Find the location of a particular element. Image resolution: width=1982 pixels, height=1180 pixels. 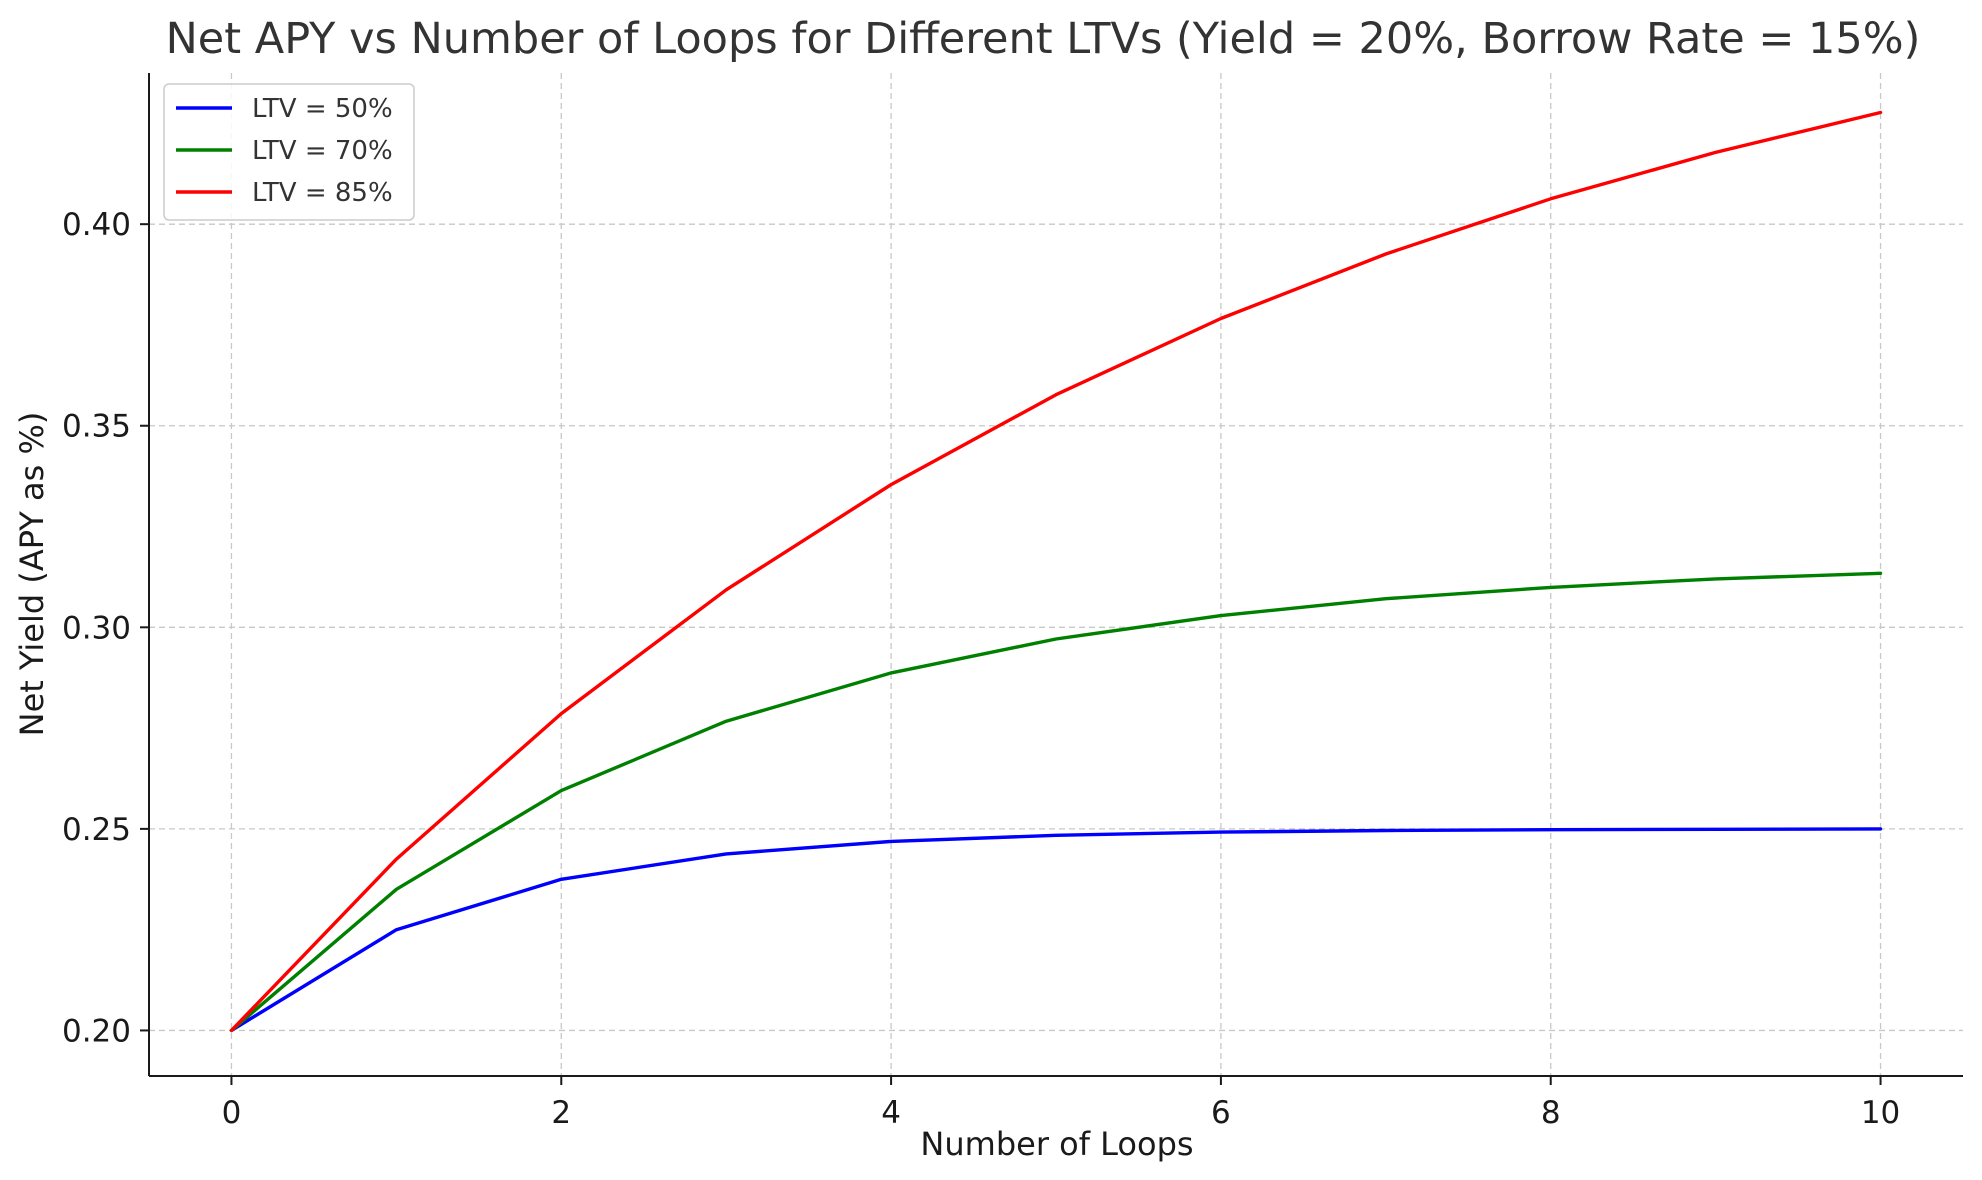

legend-box is located at coordinates (289, 152).